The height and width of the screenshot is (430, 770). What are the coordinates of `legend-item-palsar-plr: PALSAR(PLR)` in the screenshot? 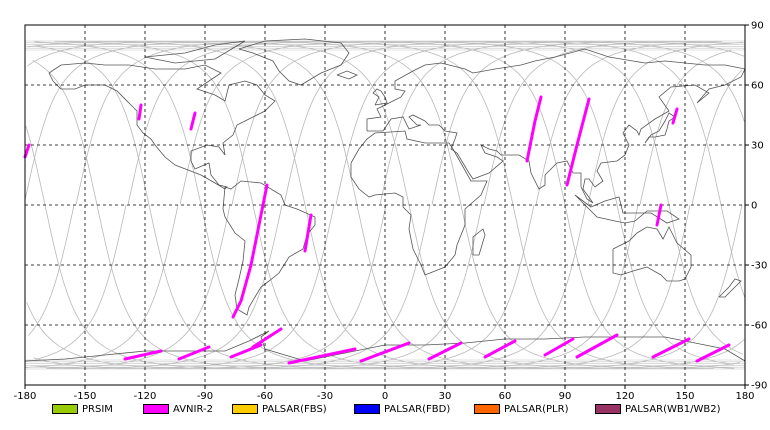 It's located at (521, 409).